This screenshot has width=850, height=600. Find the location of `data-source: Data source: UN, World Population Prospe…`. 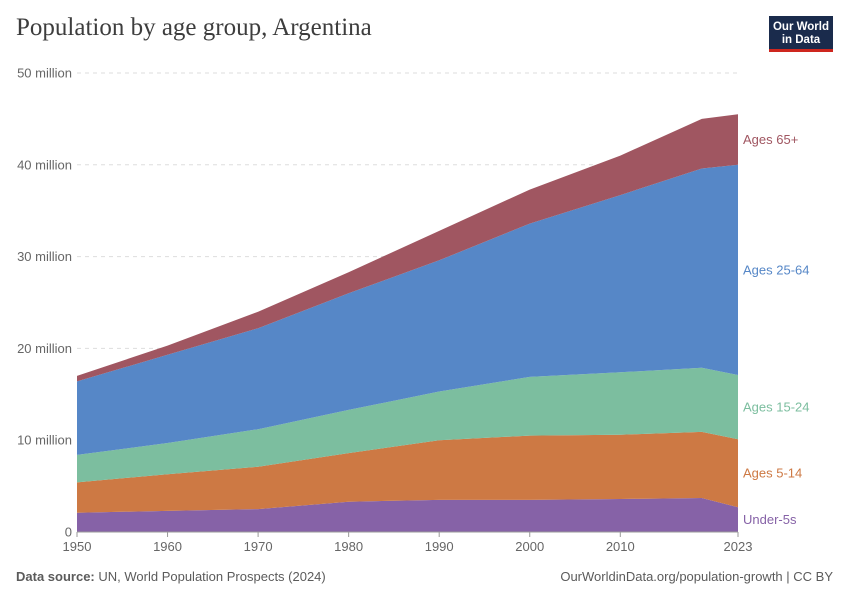

data-source: Data source: UN, World Population Prospe… is located at coordinates (171, 576).